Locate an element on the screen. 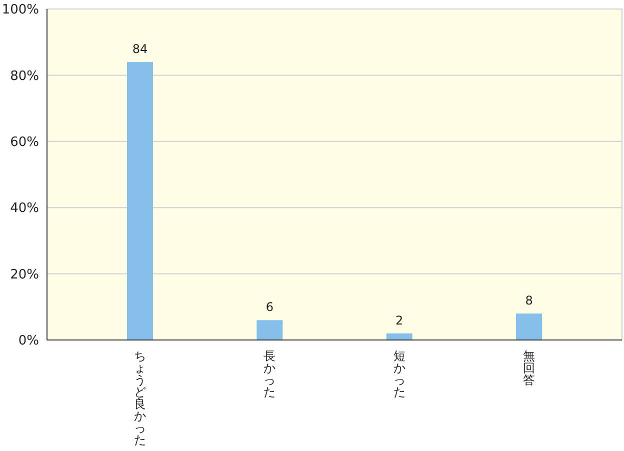 The width and height of the screenshot is (624, 451). y-tick-label: 80% is located at coordinates (24, 76).